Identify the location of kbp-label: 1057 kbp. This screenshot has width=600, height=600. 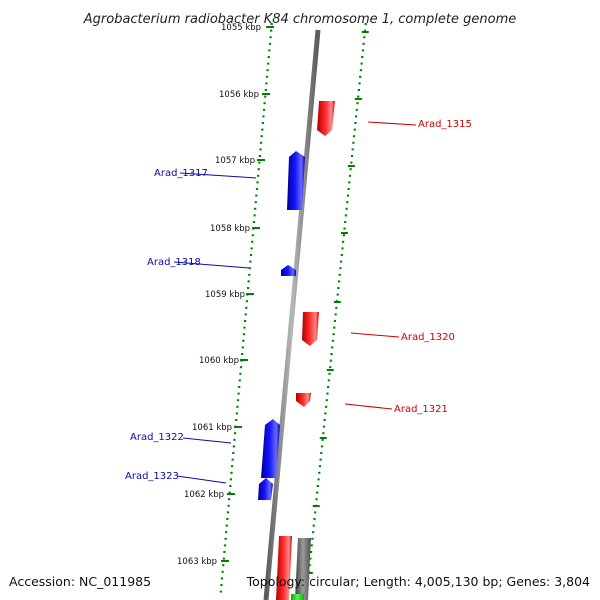
(235, 161).